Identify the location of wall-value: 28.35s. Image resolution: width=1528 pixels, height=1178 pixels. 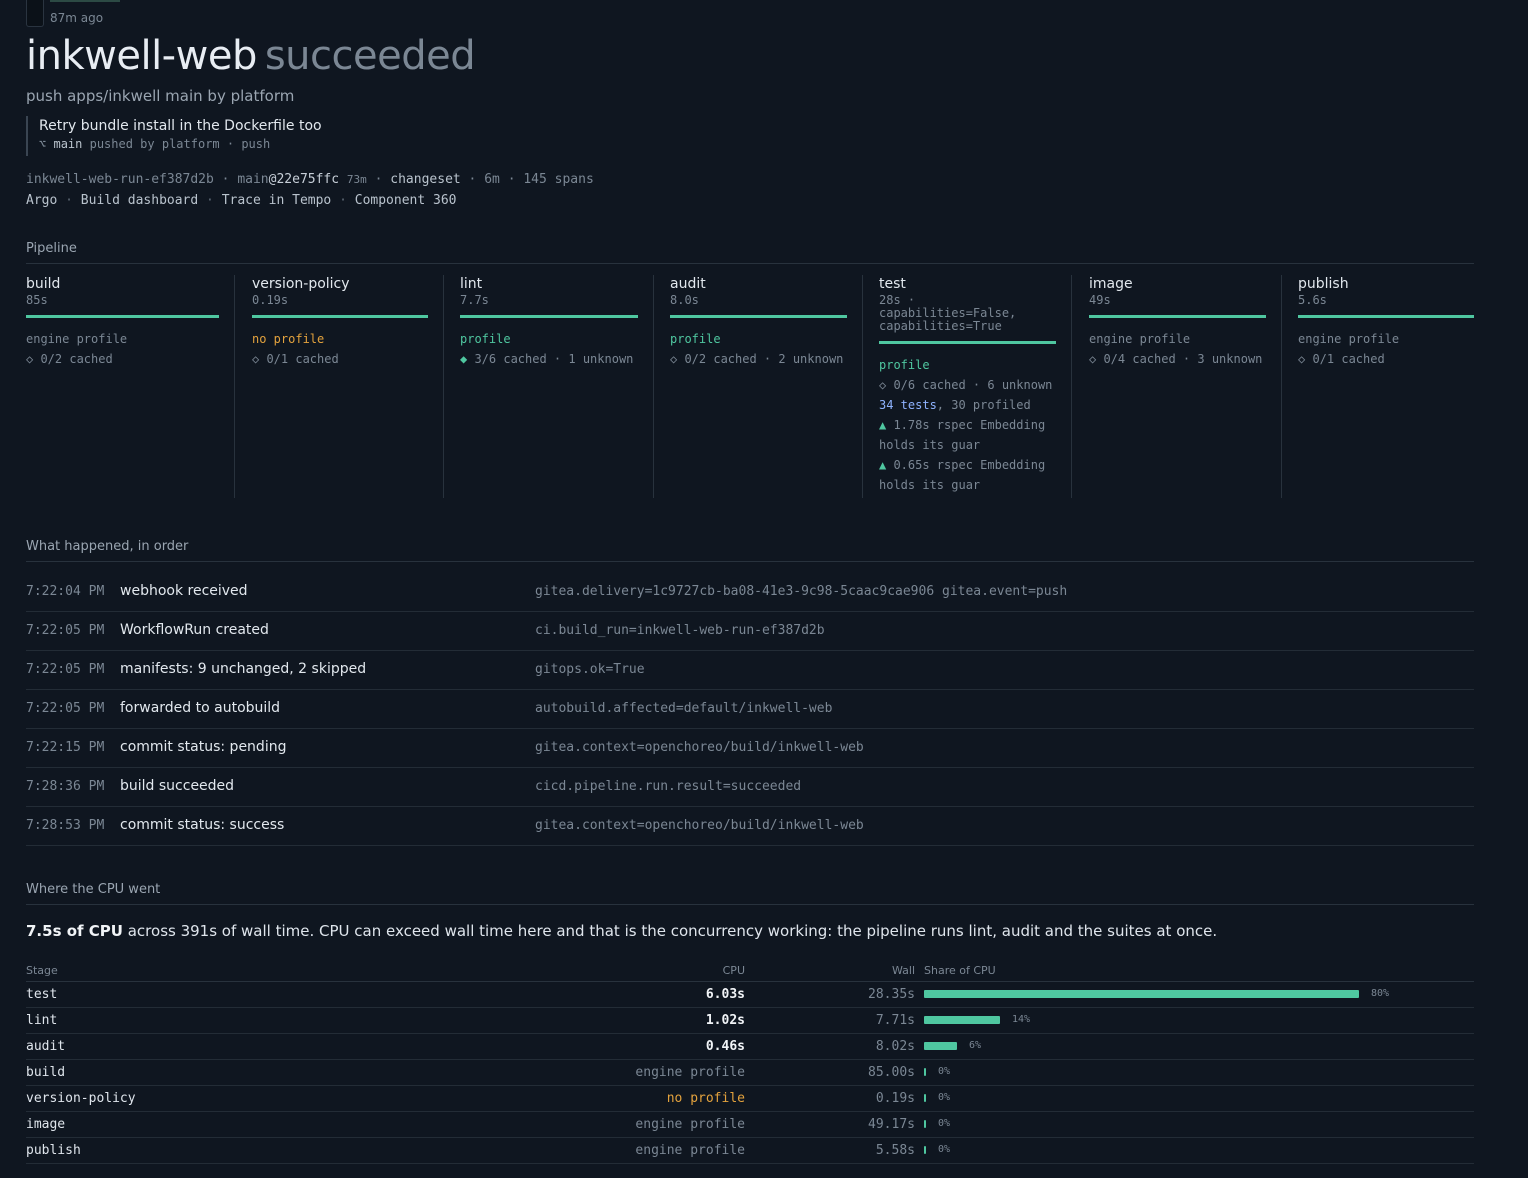
(891, 994).